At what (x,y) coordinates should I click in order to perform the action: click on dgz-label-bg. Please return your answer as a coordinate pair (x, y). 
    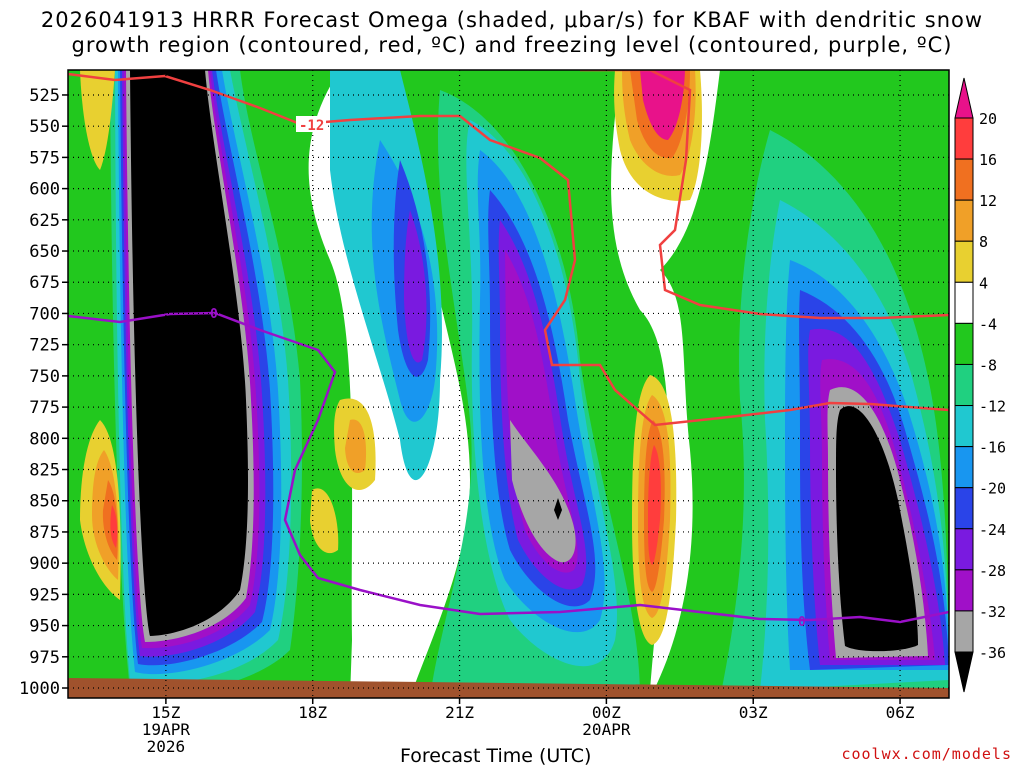
    Looking at the image, I should click on (311, 124).